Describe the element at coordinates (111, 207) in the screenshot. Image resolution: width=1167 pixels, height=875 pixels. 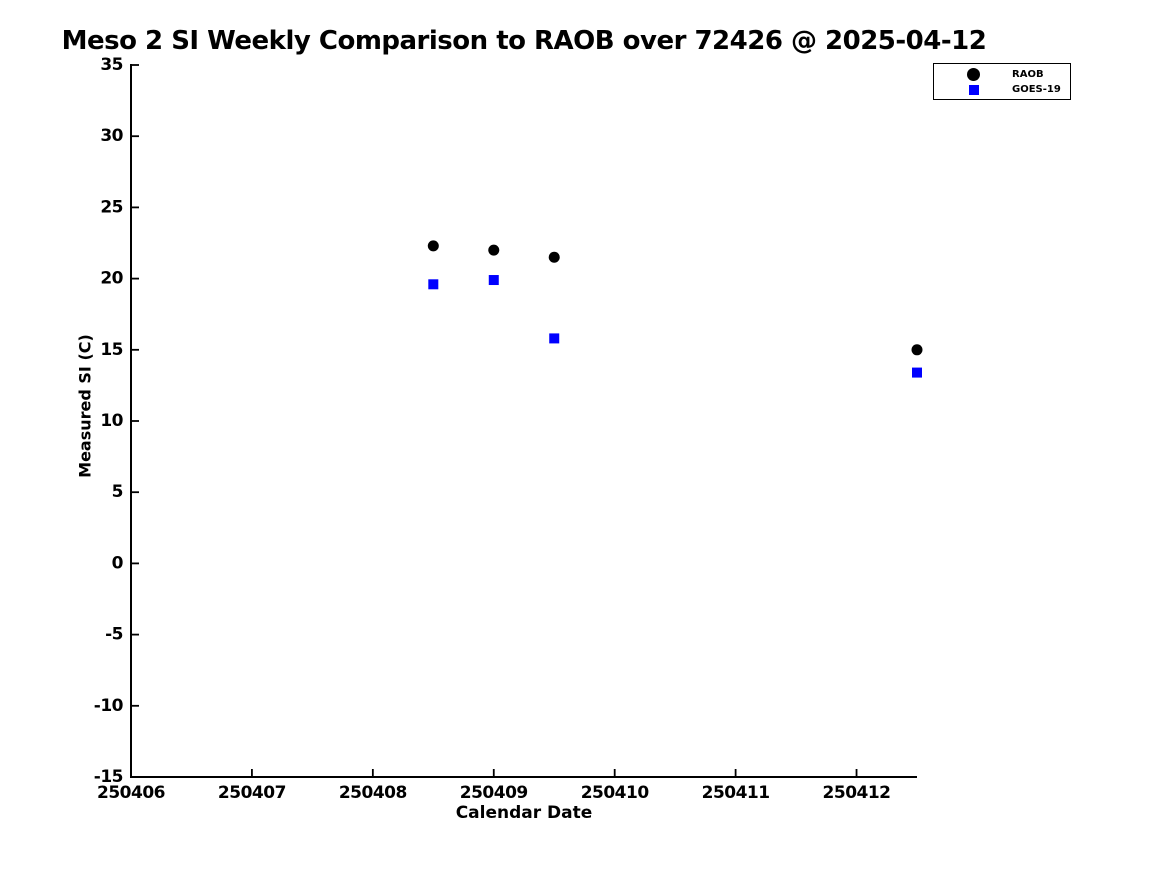
I see `y-tick-label: 25` at that location.